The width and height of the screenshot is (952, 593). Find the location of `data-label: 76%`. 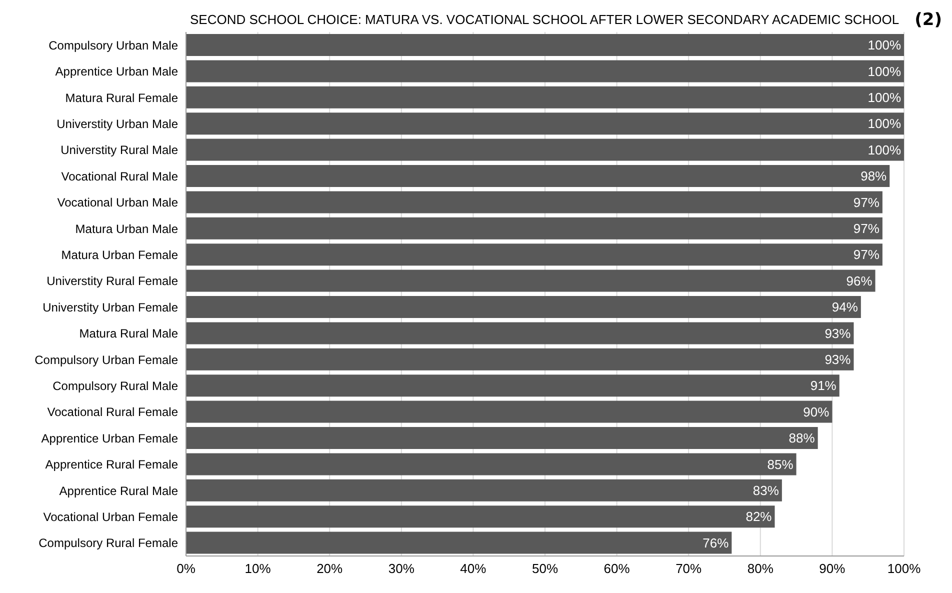

data-label: 76% is located at coordinates (716, 542).